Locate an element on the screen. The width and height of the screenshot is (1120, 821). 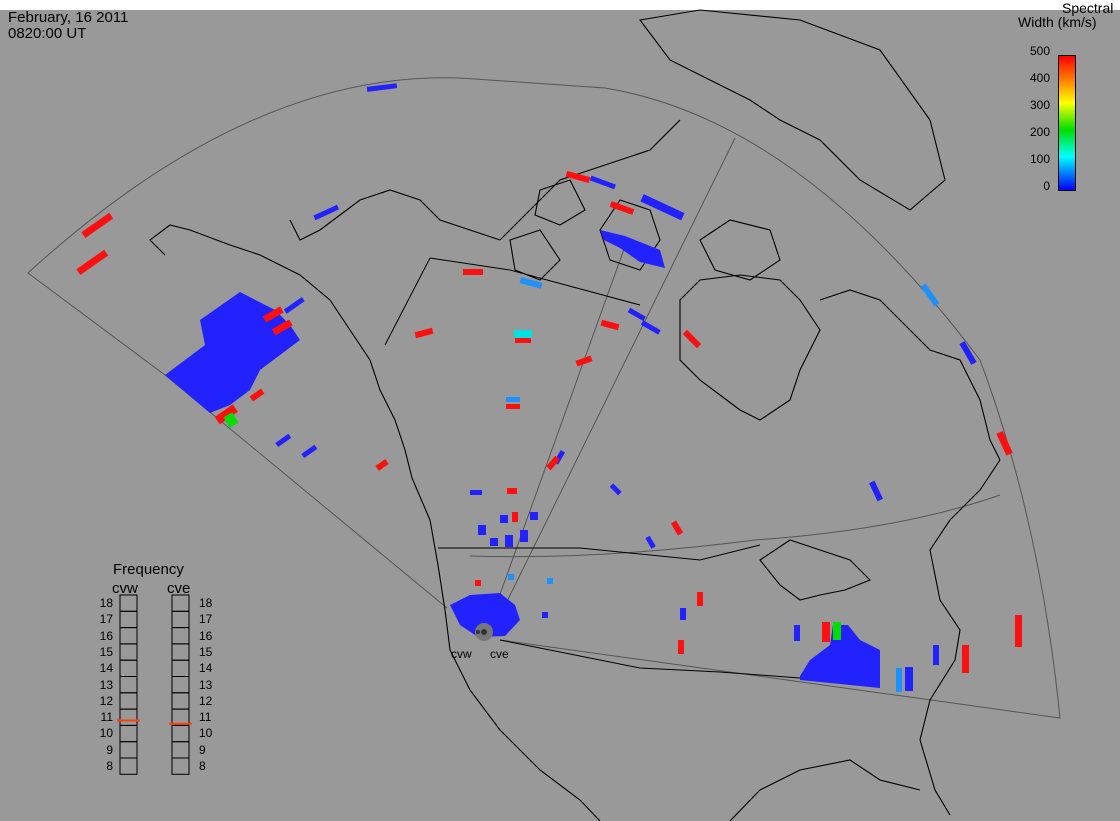
border-alaska-canada is located at coordinates (407, 301).